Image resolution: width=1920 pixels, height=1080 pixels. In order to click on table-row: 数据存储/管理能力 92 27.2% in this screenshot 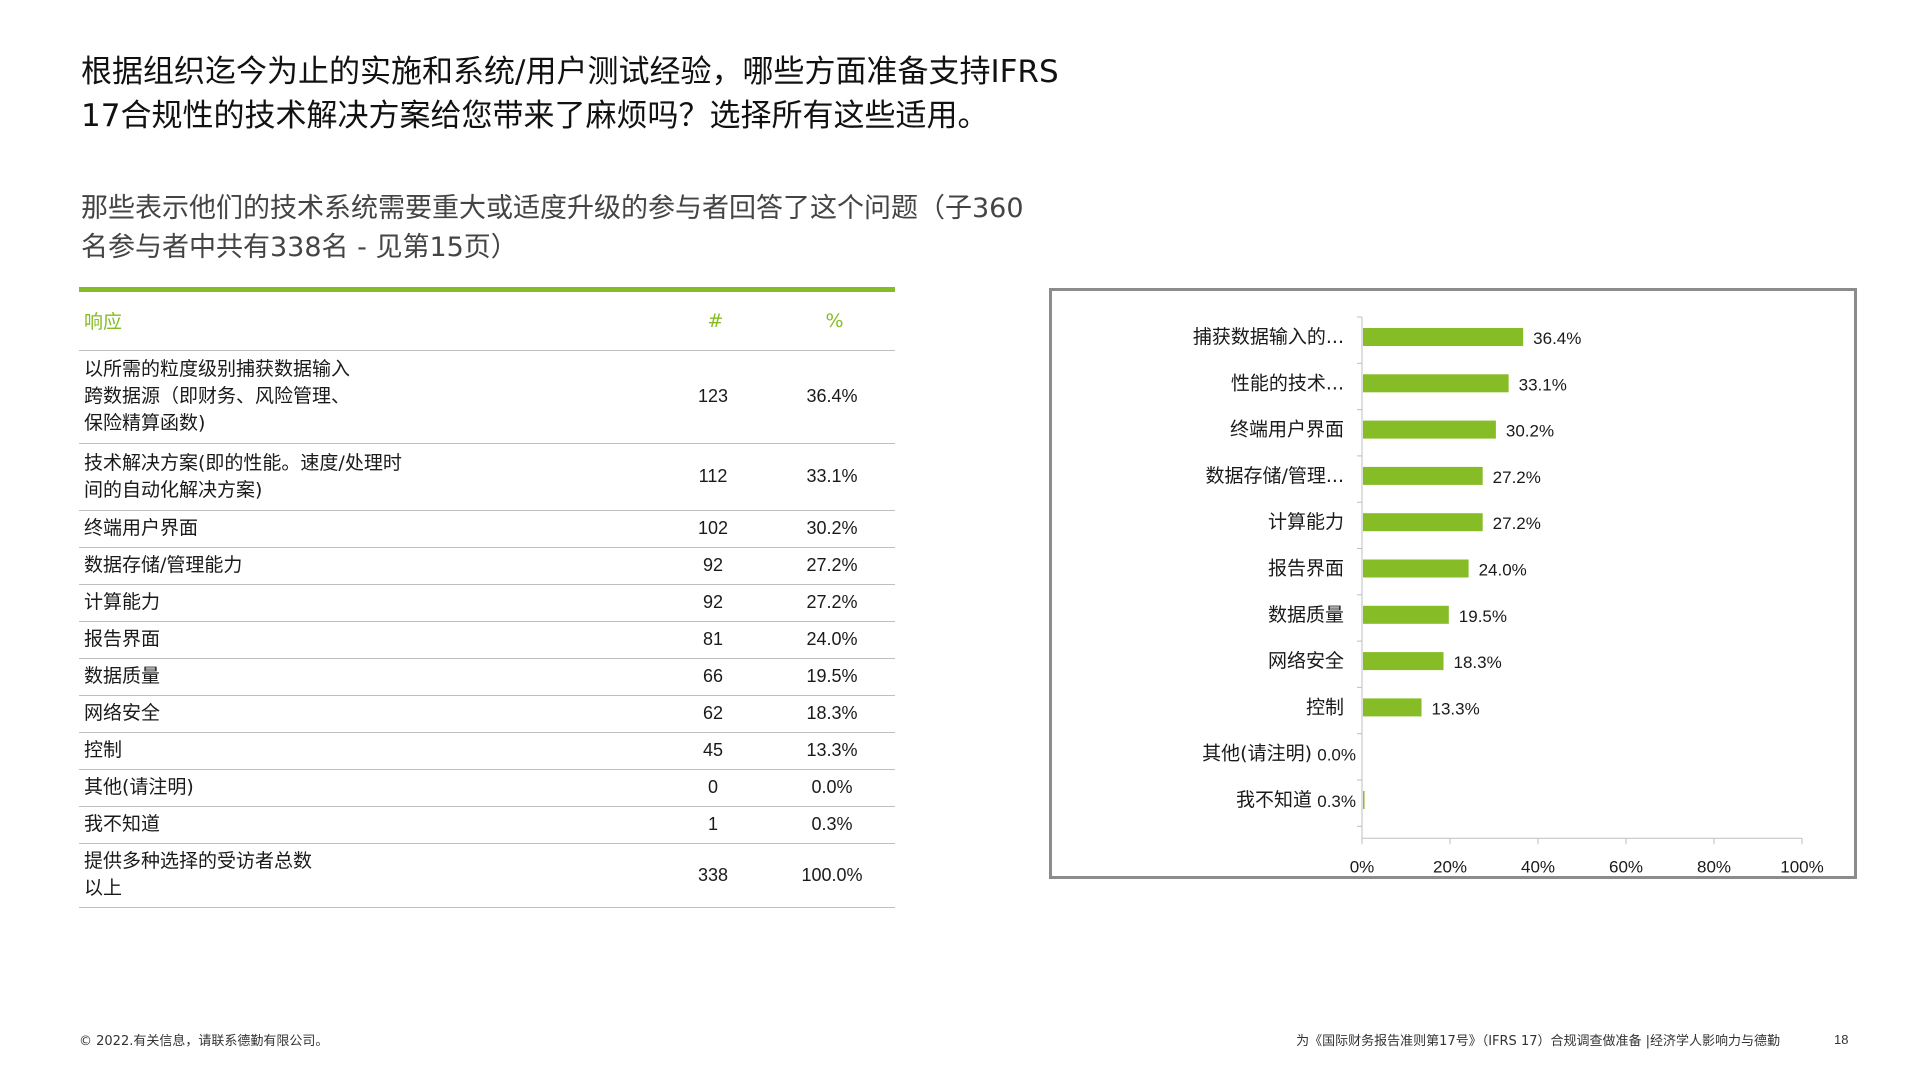, I will do `click(487, 565)`.